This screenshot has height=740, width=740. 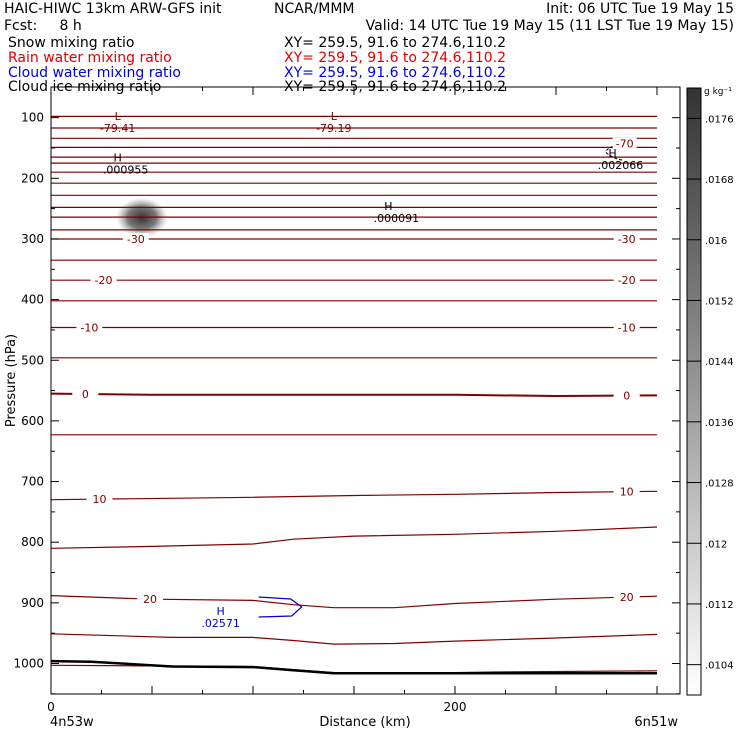 What do you see at coordinates (32, 603) in the screenshot?
I see `y-tick-label: 900` at bounding box center [32, 603].